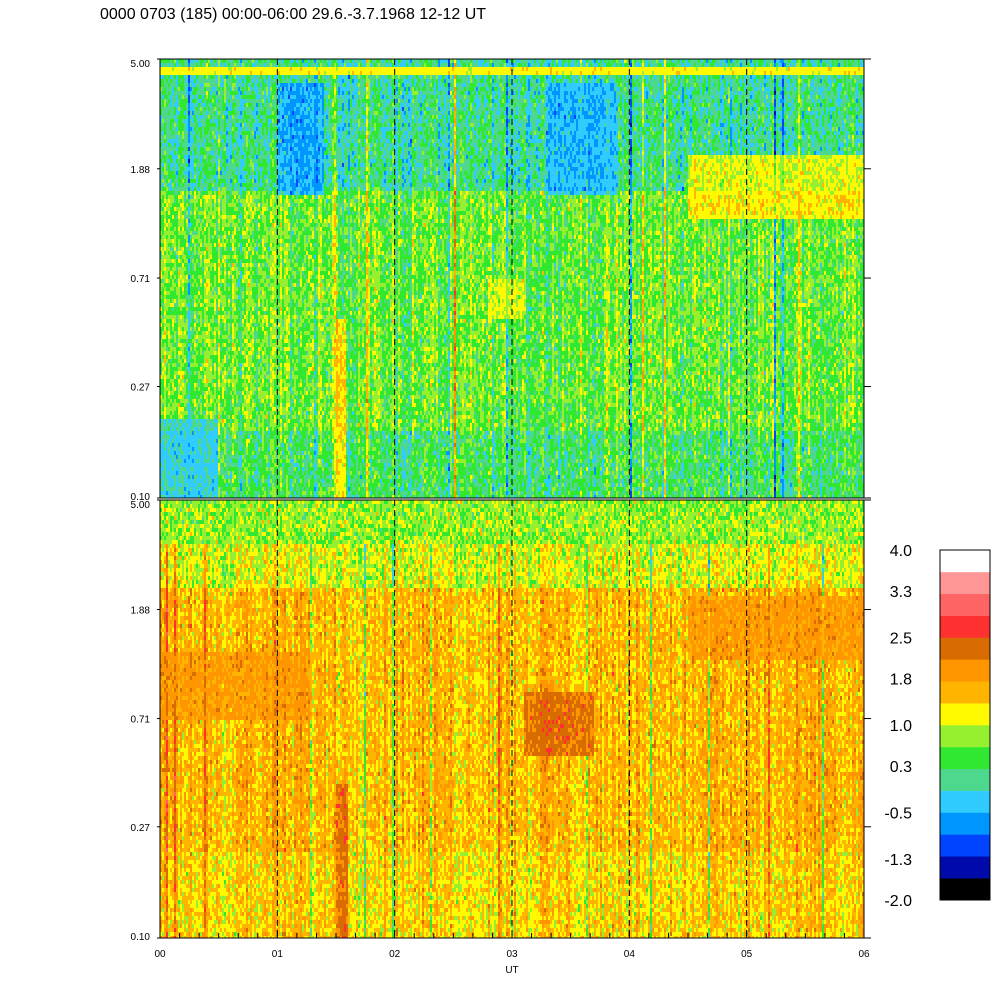 The image size is (1000, 1000). What do you see at coordinates (278, 954) in the screenshot?
I see `x-tick-label: 01` at bounding box center [278, 954].